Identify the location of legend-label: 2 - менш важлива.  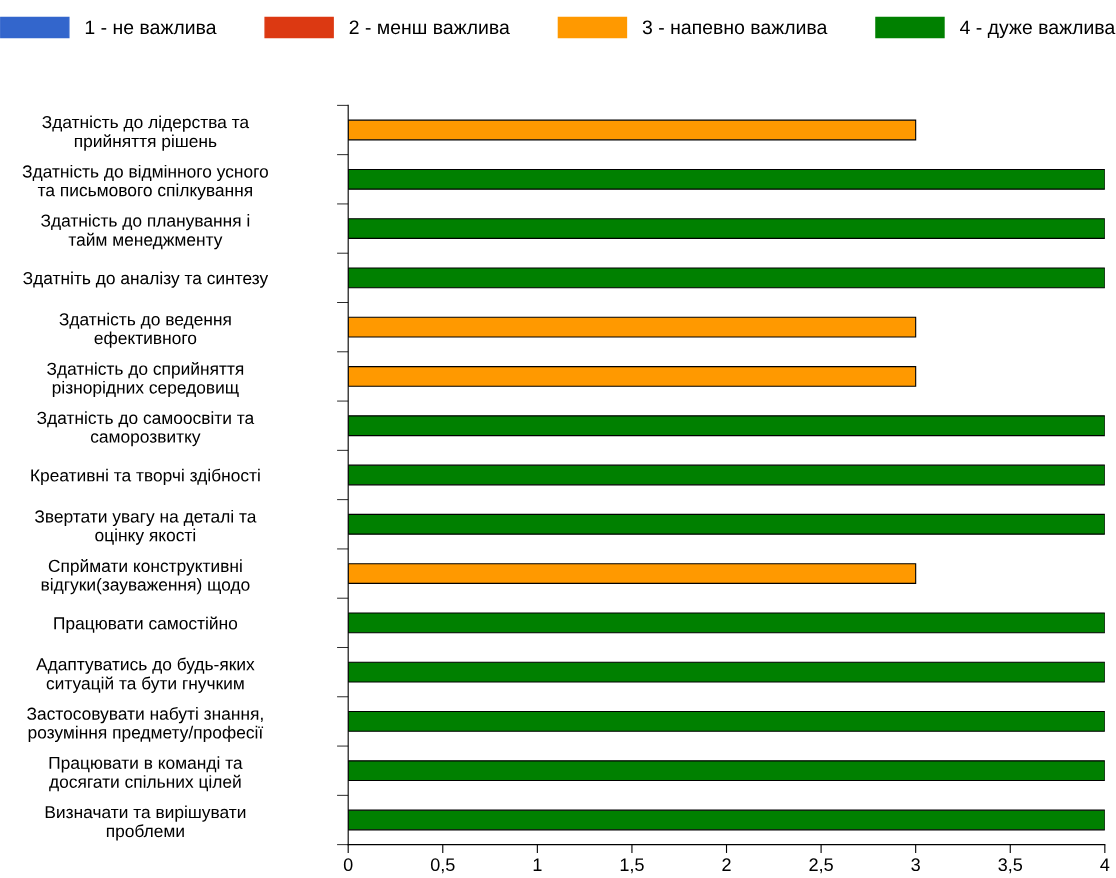
(429, 27).